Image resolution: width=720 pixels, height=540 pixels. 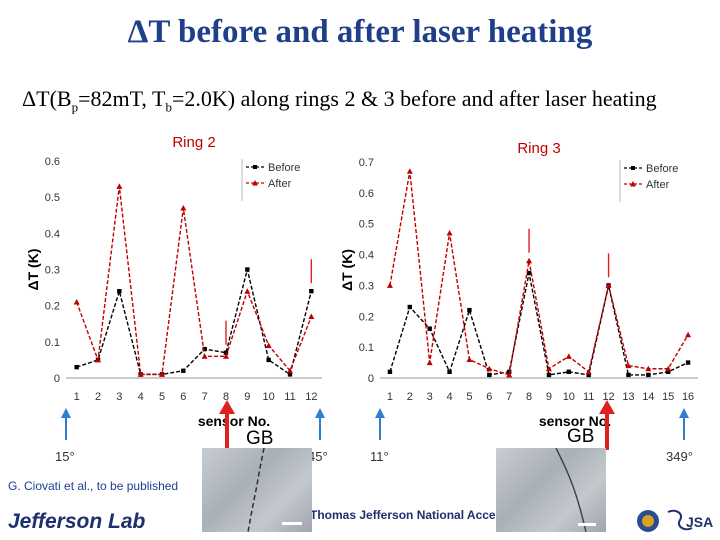 What do you see at coordinates (538, 148) in the screenshot?
I see `ring3-chart-title: Ring 3` at bounding box center [538, 148].